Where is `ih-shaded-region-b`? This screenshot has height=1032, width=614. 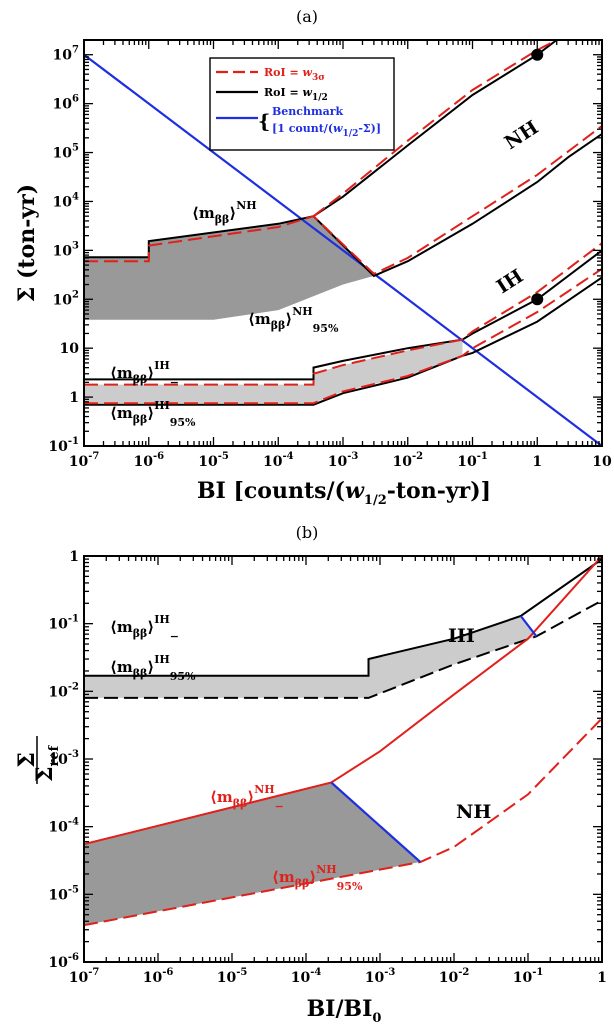 ih-shaded-region-b is located at coordinates (310, 657).